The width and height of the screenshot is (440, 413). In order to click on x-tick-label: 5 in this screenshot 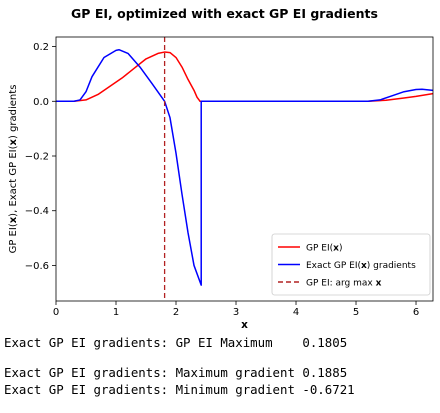, I will do `click(356, 312)`.